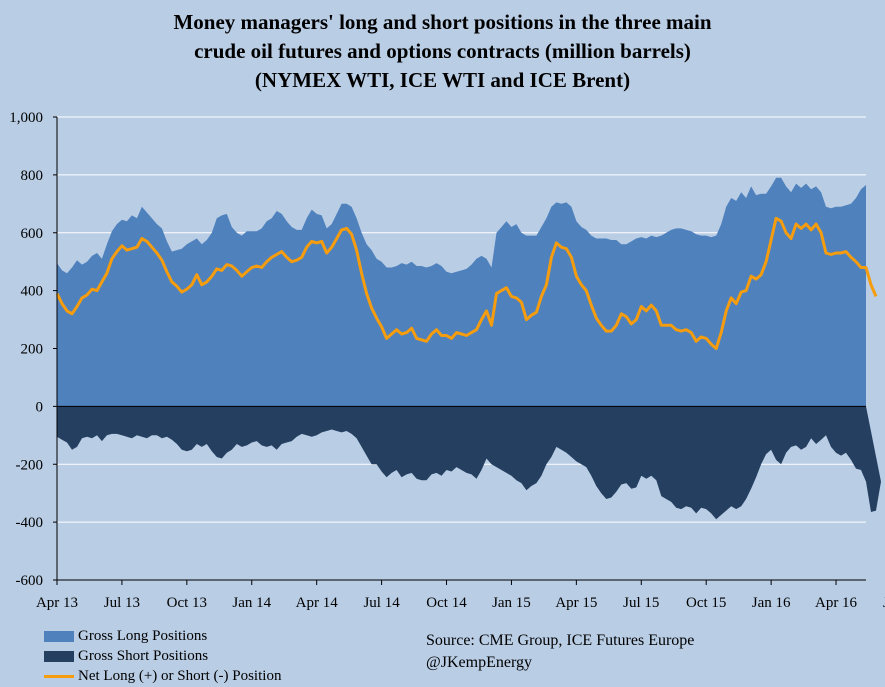 This screenshot has height=687, width=885. I want to click on x-tick-label-12: Apr 16, so click(836, 603).